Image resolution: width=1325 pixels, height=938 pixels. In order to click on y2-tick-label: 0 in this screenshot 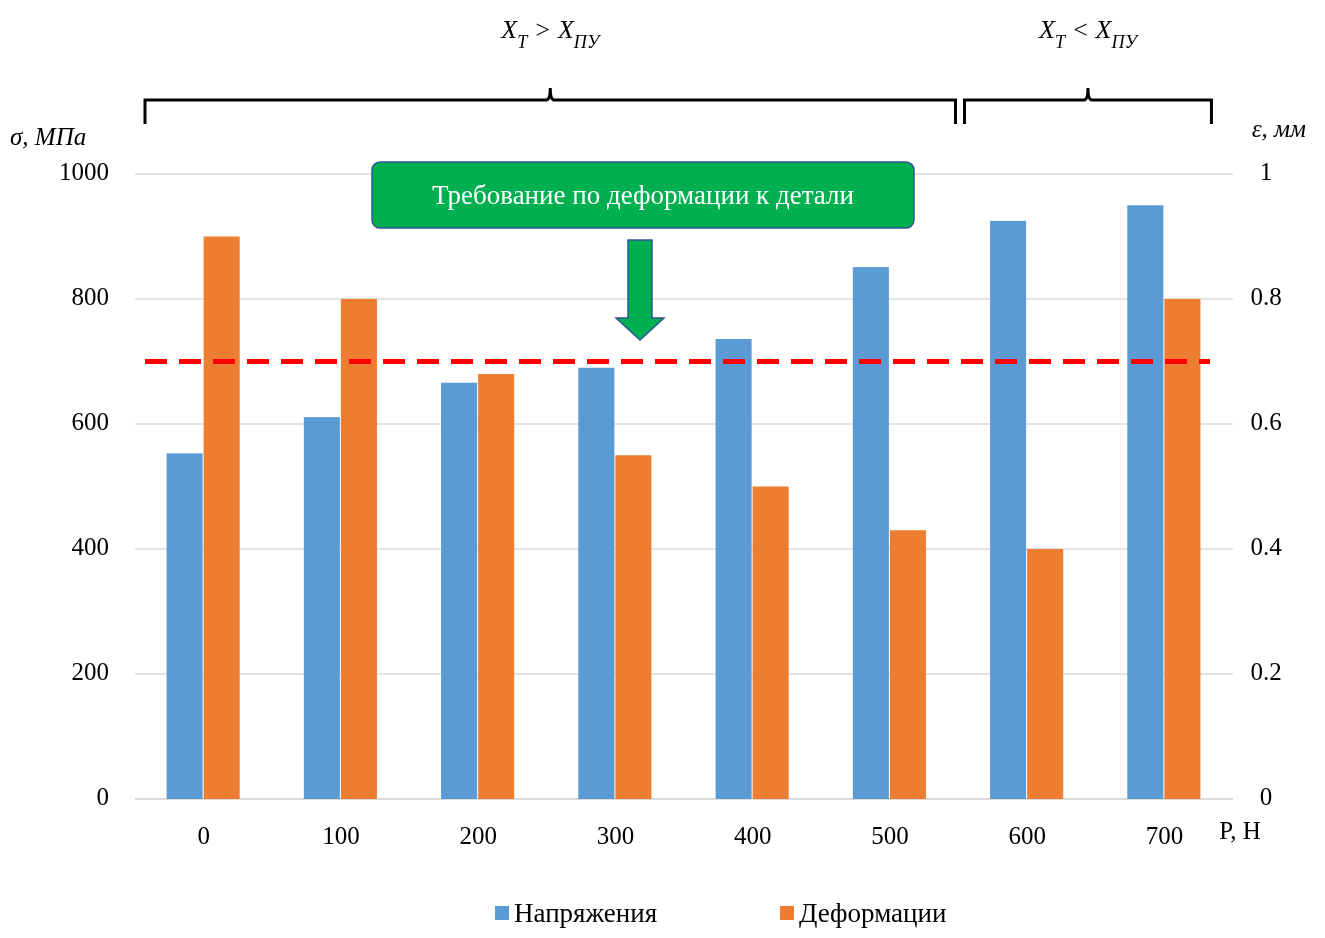, I will do `click(1266, 796)`.